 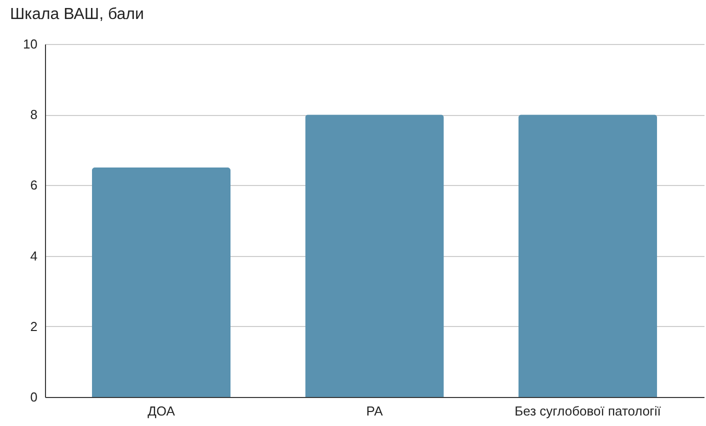 What do you see at coordinates (77, 14) in the screenshot?
I see `chart-title: Шкала ВАШ, бали` at bounding box center [77, 14].